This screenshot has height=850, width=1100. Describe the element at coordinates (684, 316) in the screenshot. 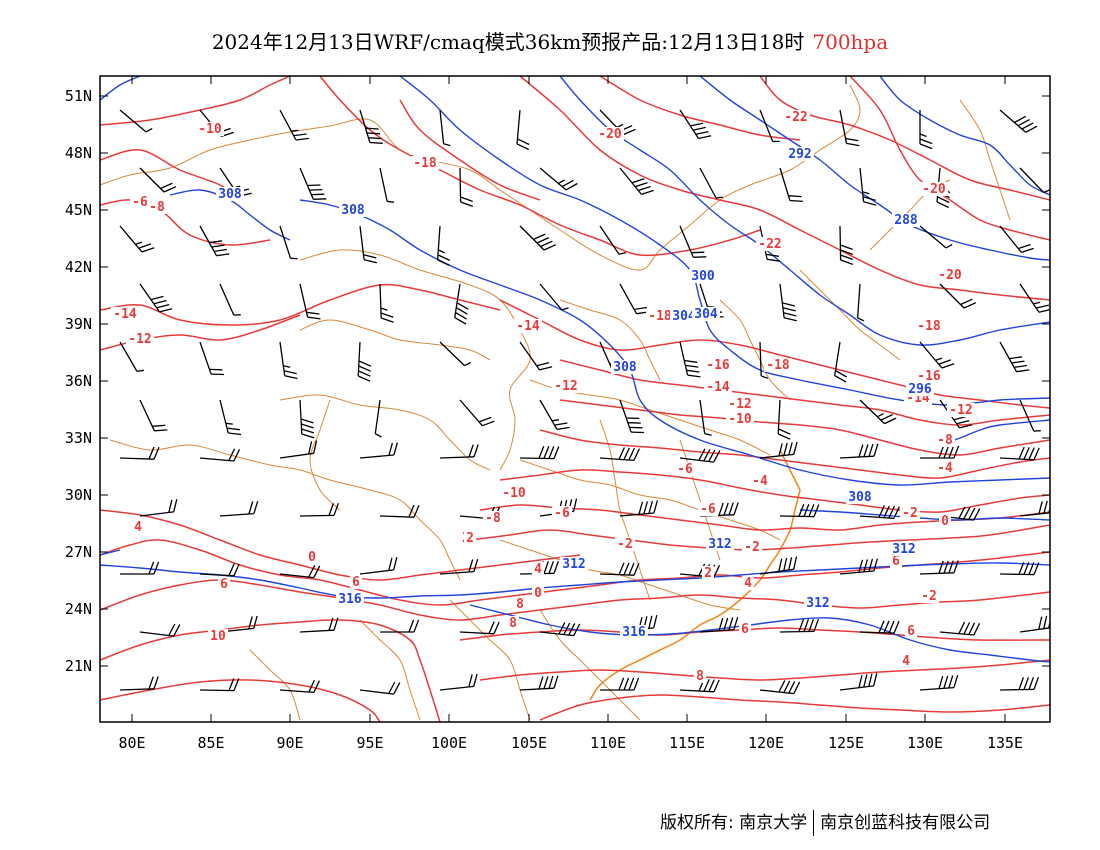

I see `geopotential-label: 304` at that location.